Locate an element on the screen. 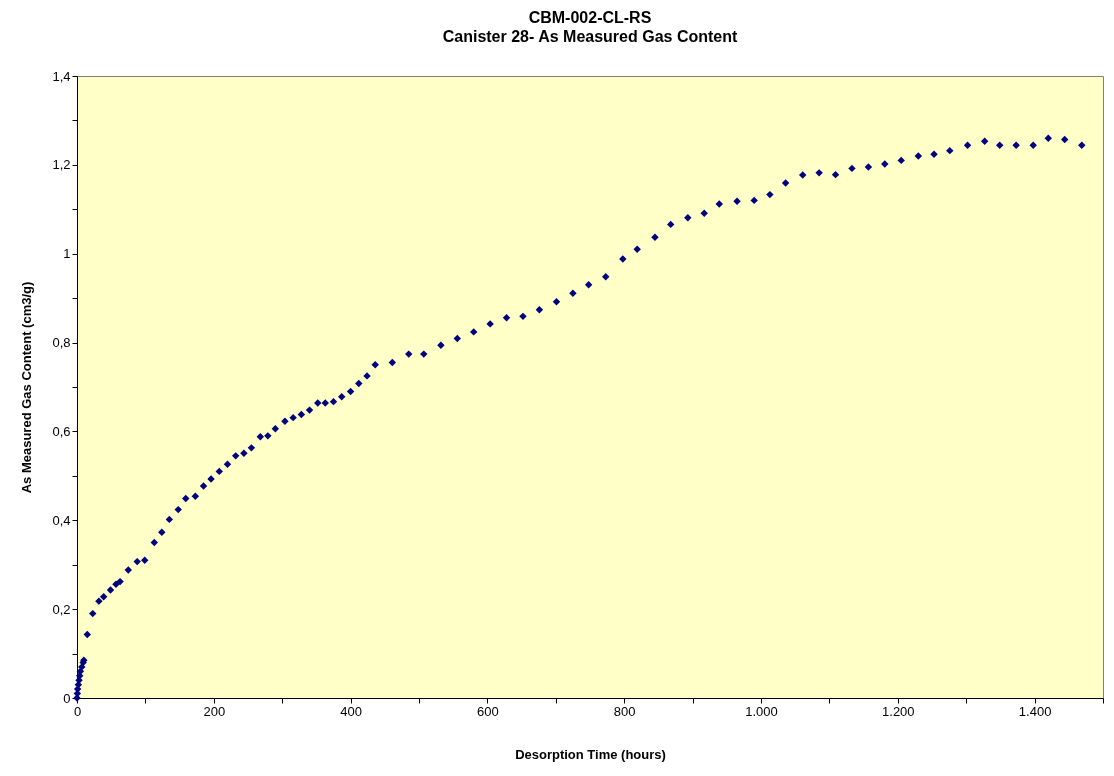 This screenshot has height=776, width=1114. chart-title: CBM-002-CL-RS is located at coordinates (590, 17).